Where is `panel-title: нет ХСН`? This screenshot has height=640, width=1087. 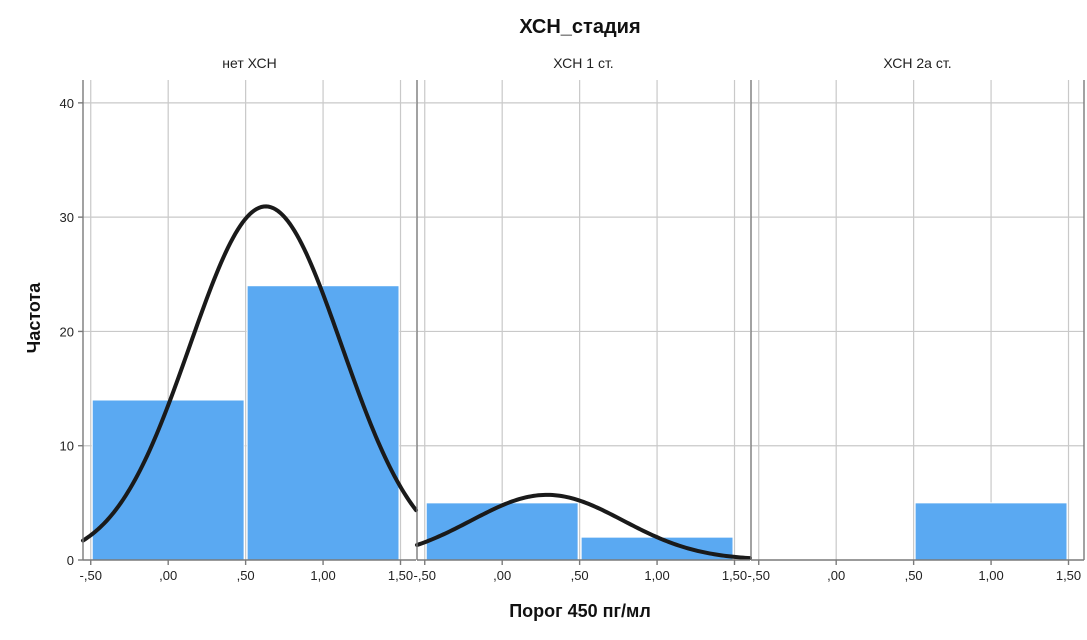
panel-title: нет ХСН is located at coordinates (249, 63).